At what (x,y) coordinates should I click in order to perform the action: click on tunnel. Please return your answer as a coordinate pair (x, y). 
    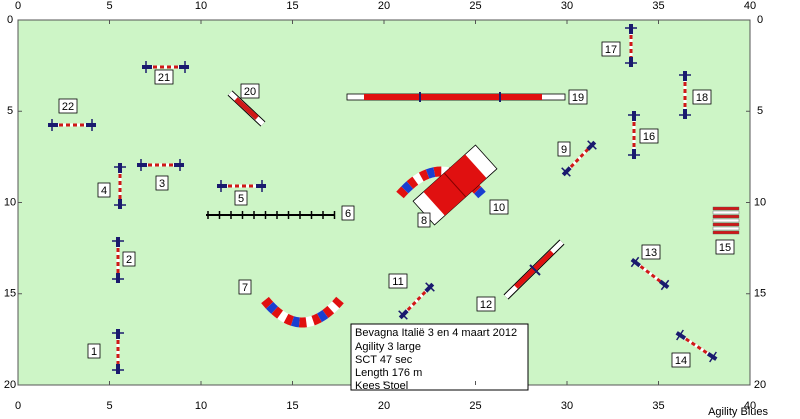
    Looking at the image, I should click on (302, 312).